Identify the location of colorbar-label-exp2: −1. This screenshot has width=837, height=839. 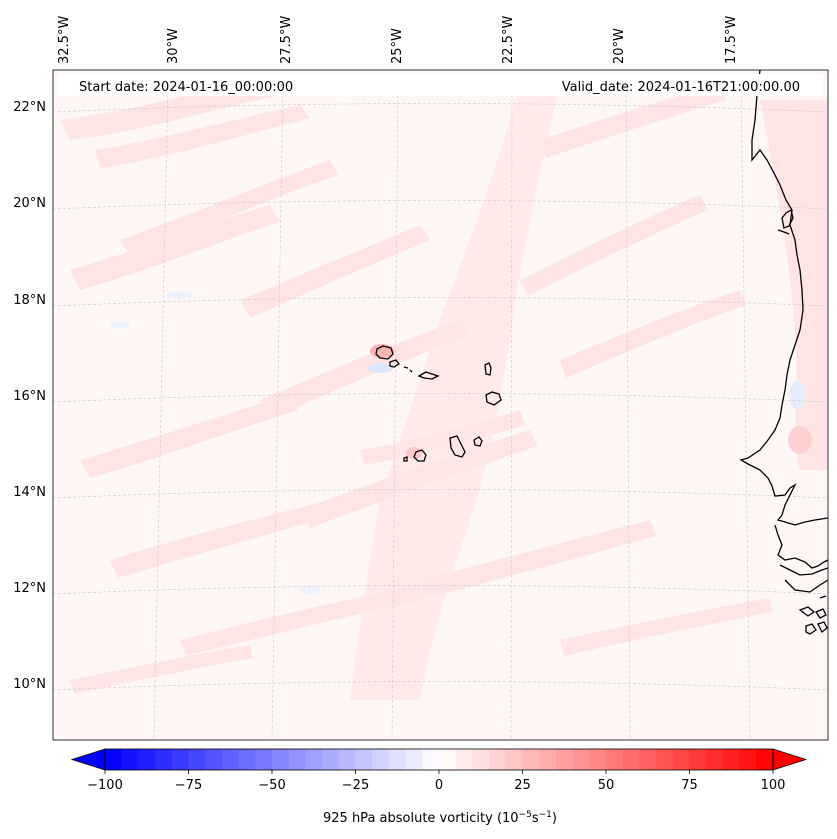
(545, 815).